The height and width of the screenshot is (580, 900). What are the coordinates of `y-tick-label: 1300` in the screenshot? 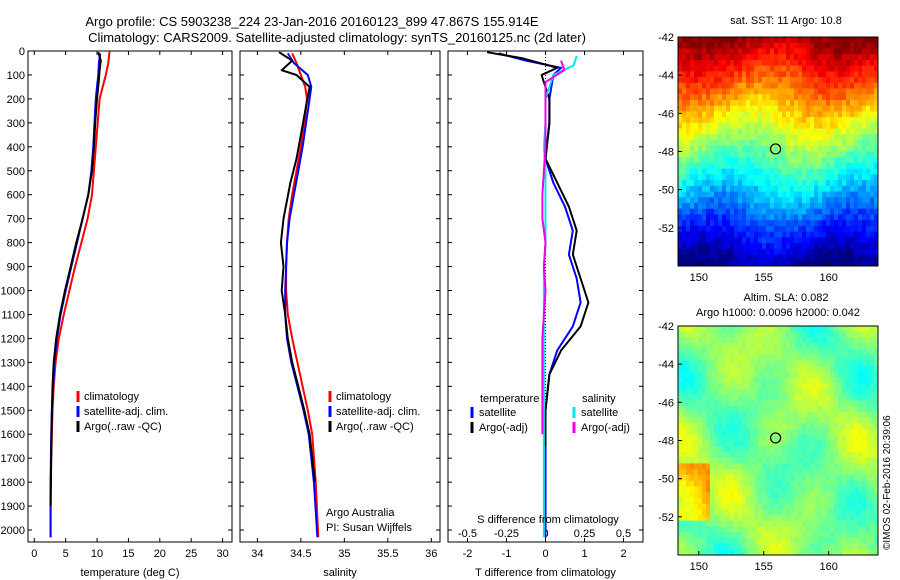 It's located at (13, 363).